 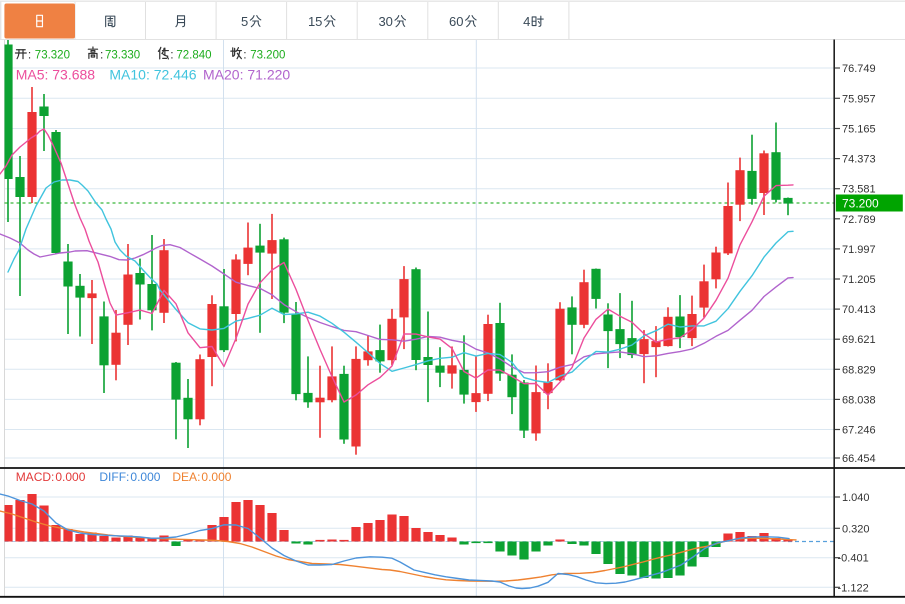 I want to click on svg-text: 68.038, so click(x=859, y=400).